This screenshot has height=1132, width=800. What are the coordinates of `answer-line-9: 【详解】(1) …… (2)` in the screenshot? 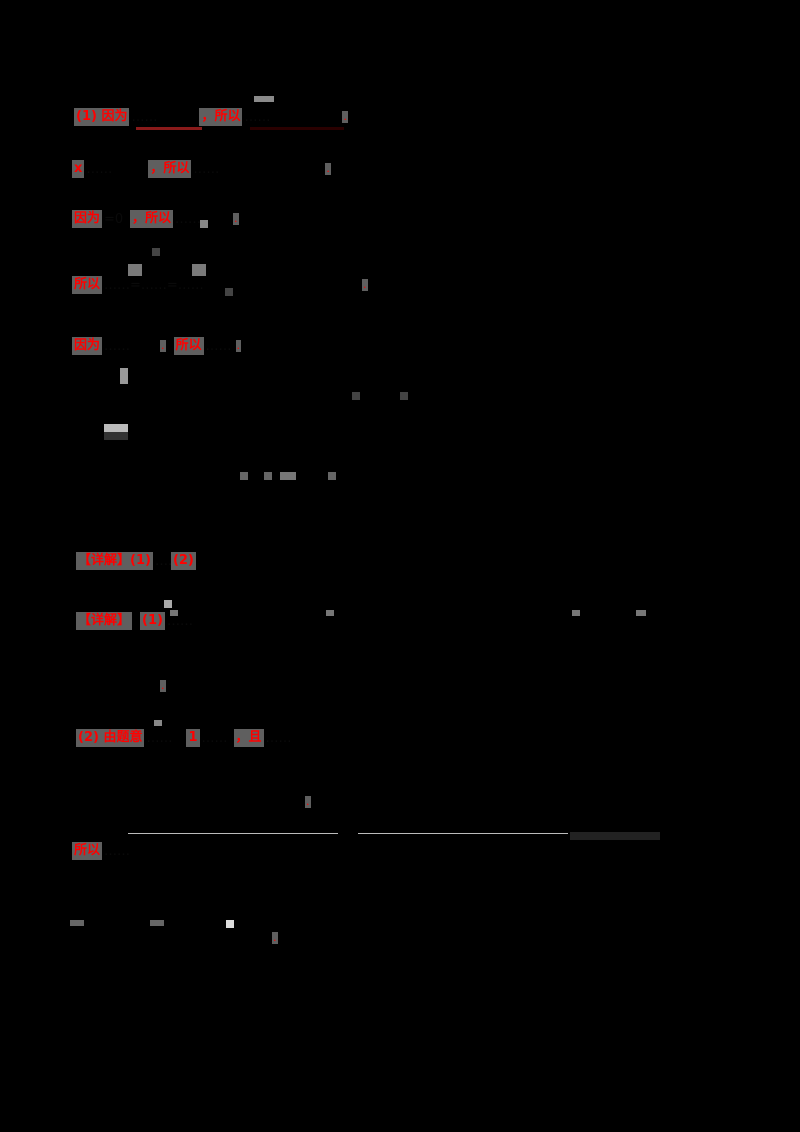 It's located at (136, 561).